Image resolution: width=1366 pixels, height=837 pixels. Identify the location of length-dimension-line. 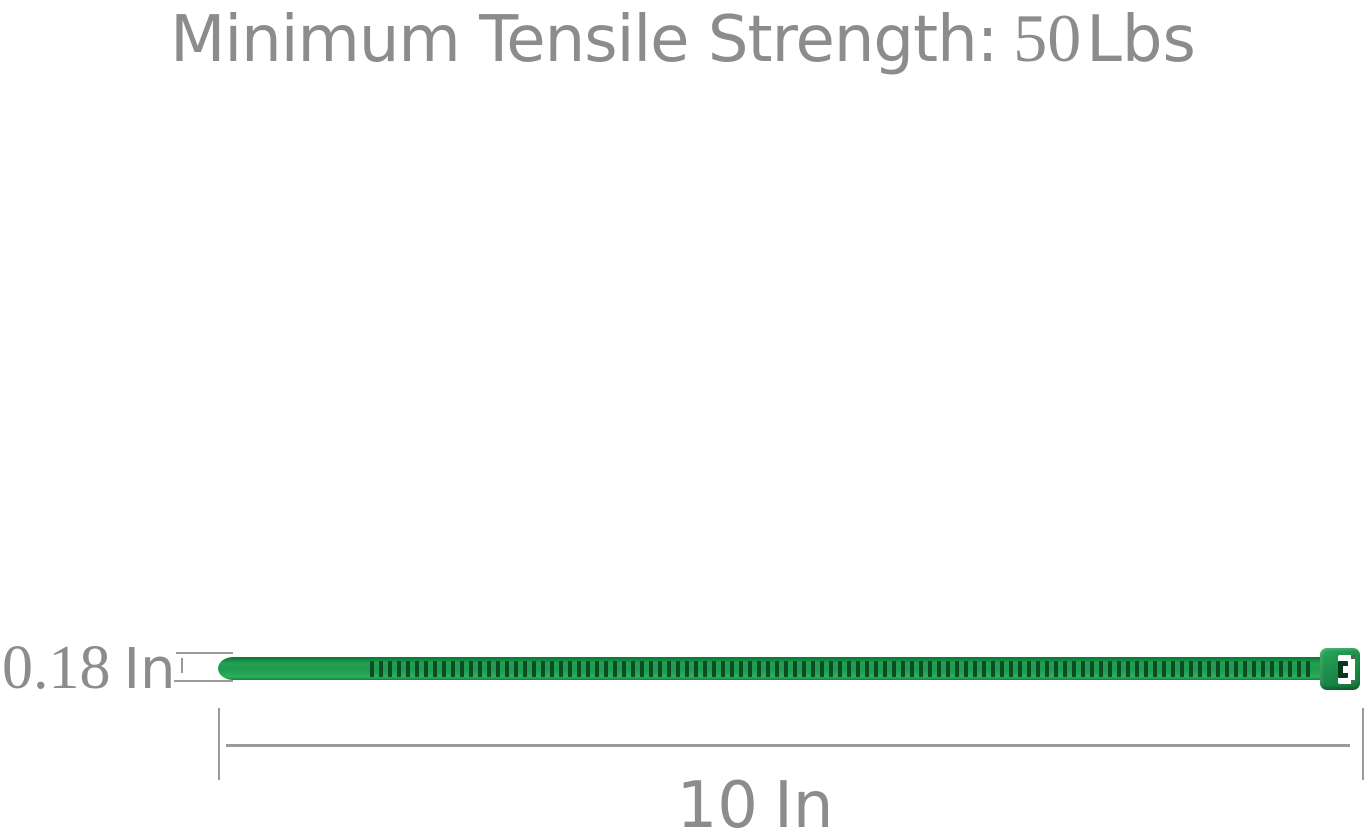
(788, 745).